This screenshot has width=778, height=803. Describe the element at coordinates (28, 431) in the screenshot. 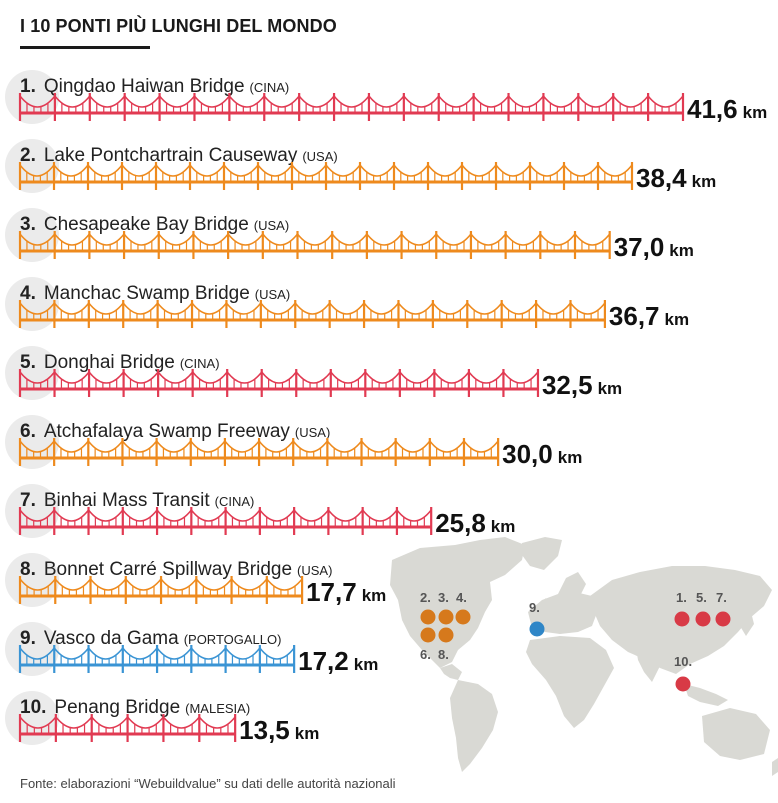

I see `rank-number: 6.` at that location.